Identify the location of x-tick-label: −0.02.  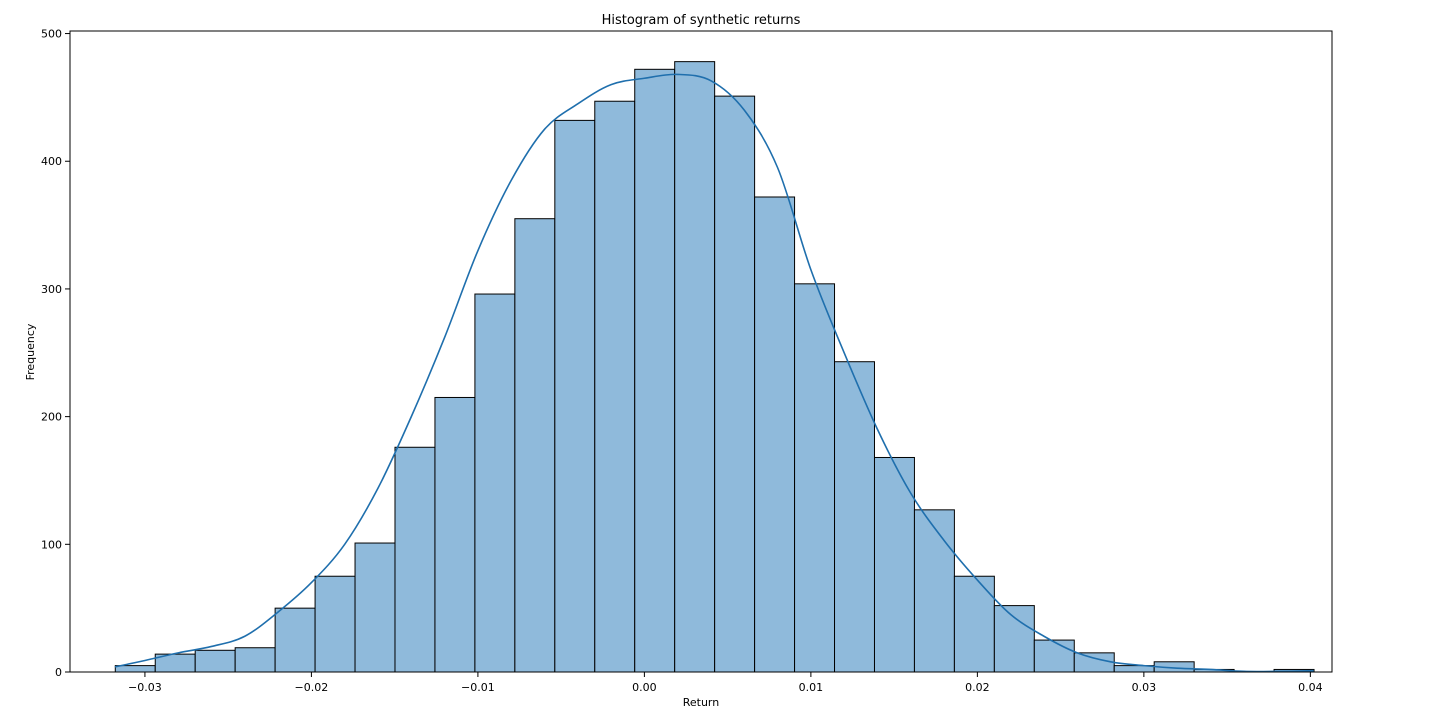
(312, 687).